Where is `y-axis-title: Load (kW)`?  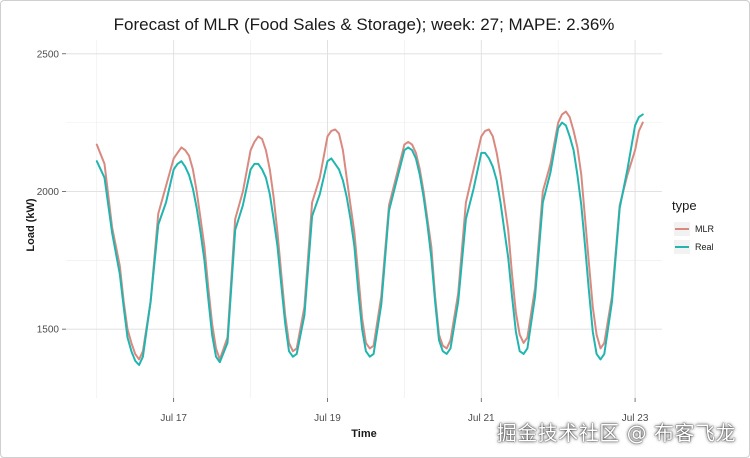
y-axis-title: Load (kW) is located at coordinates (31, 224).